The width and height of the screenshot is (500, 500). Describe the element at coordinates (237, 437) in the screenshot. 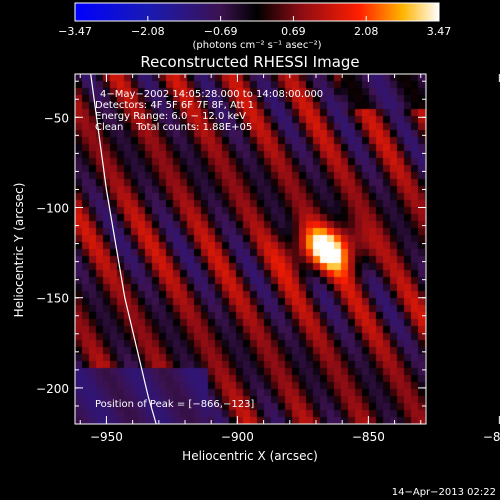

I see `x-tick-label: −900` at that location.